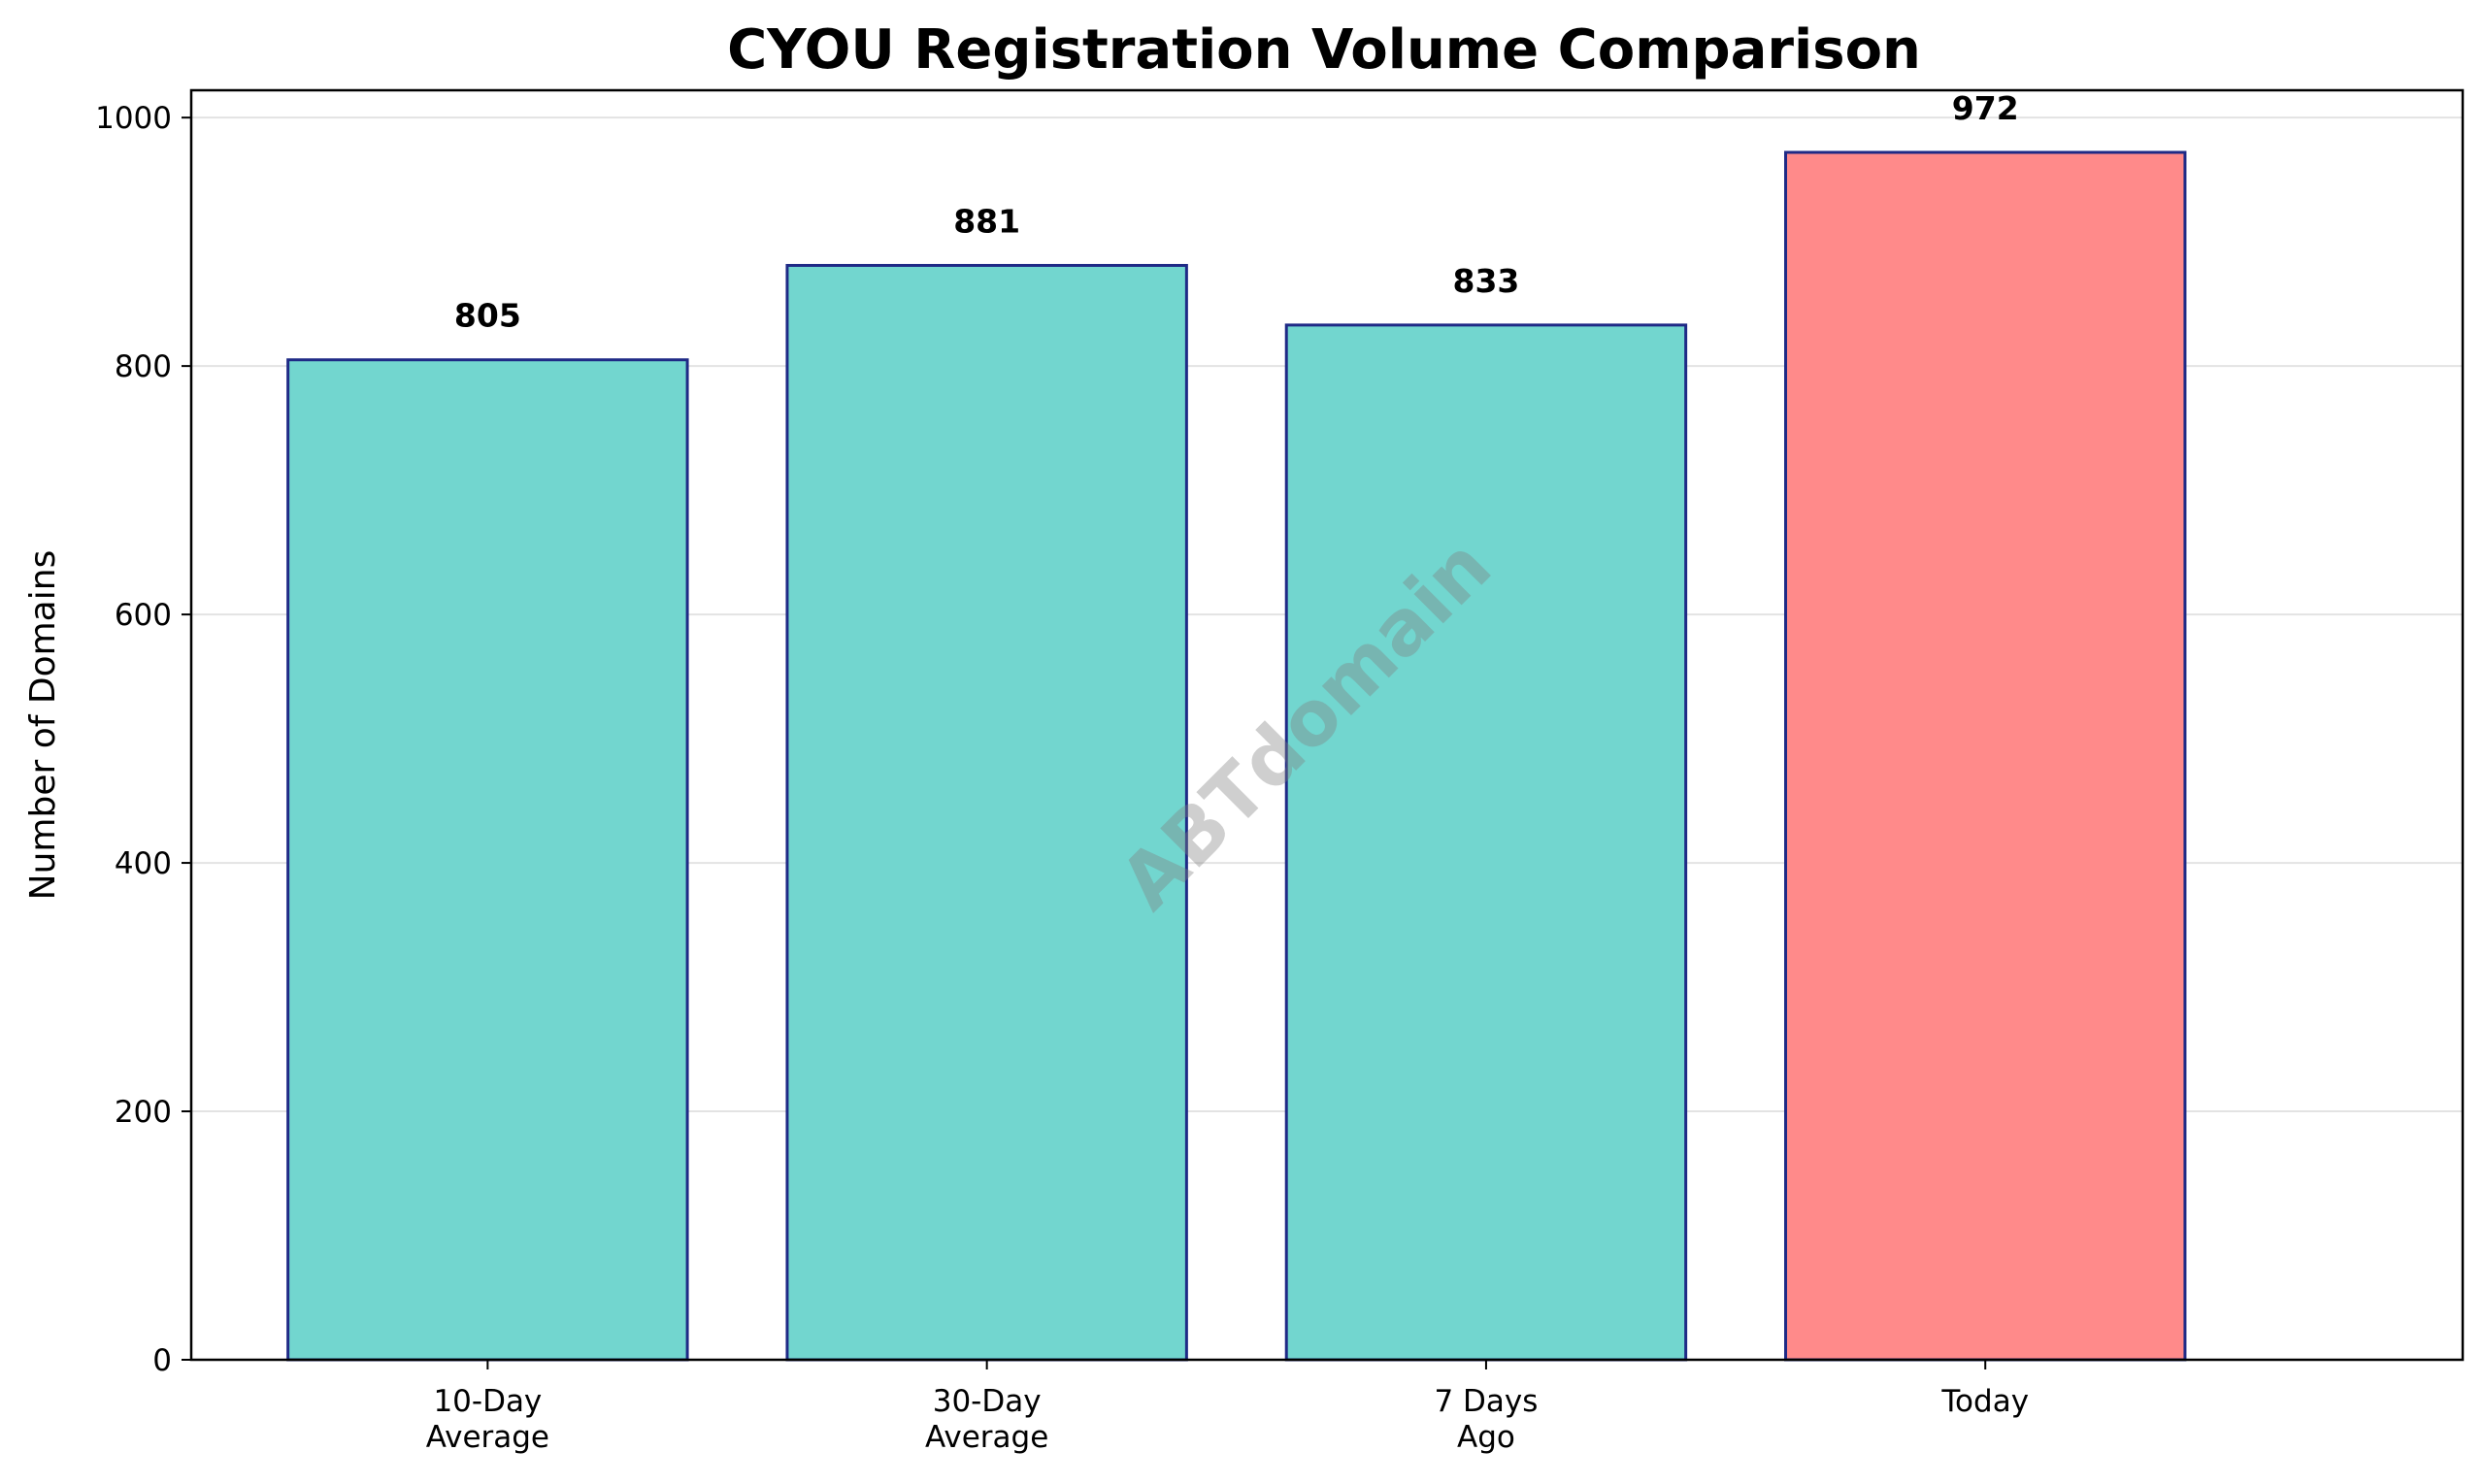 The image size is (2485, 1484). I want to click on x-tick-label: 10-Day, so click(487, 1401).